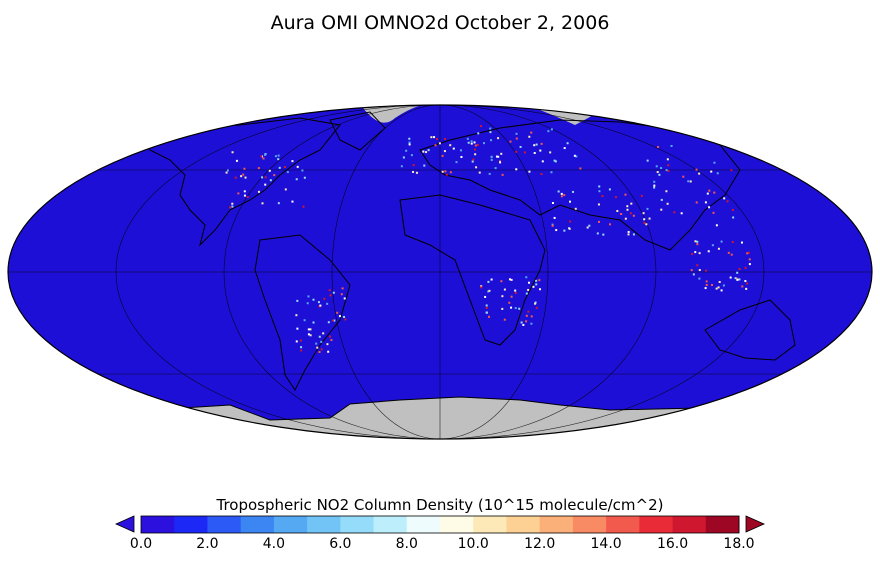  I want to click on colorbar-tick-label: 10.0, so click(473, 544).